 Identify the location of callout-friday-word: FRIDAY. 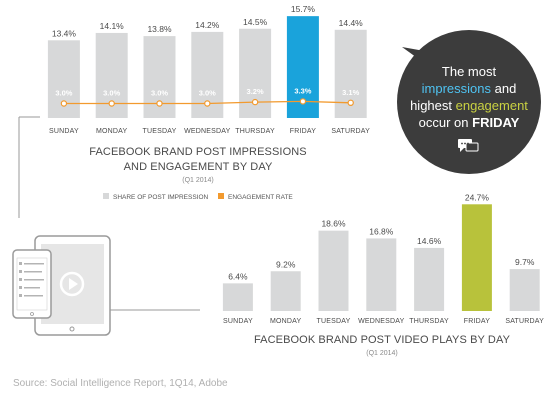
(496, 122).